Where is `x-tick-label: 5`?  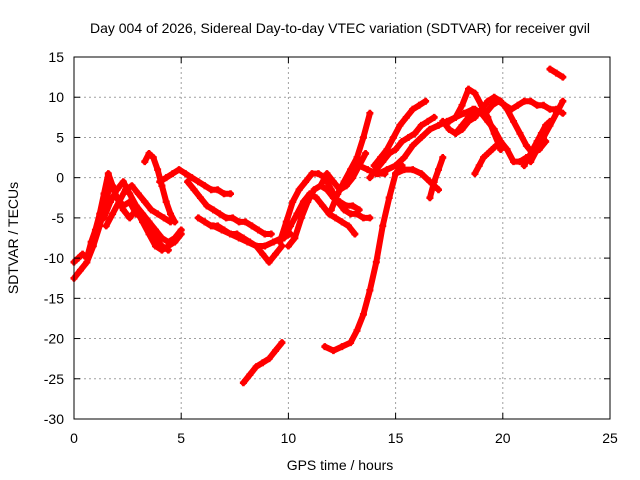
x-tick-label: 5 is located at coordinates (181, 438).